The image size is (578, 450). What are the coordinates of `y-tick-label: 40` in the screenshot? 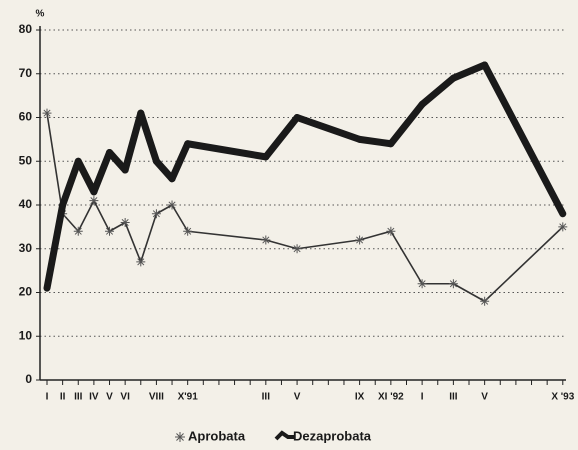 It's located at (26, 204).